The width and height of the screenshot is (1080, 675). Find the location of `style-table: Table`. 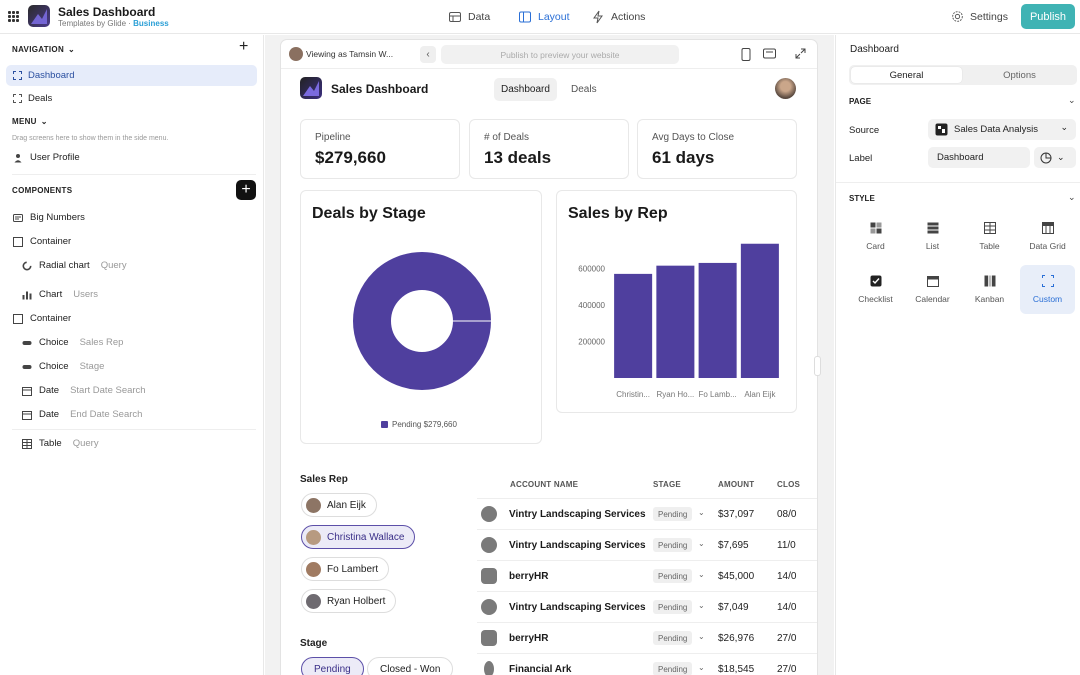

style-table: Table is located at coordinates (989, 236).